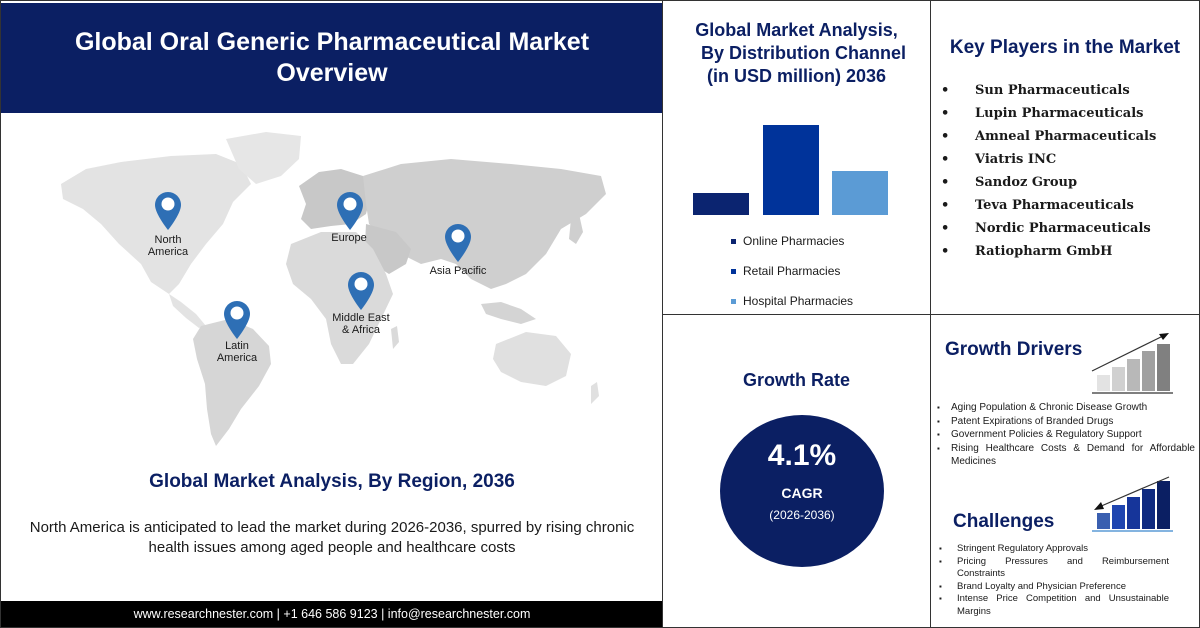 The width and height of the screenshot is (1200, 628). Describe the element at coordinates (1132, 363) in the screenshot. I see `growth-chart-icon` at that location.